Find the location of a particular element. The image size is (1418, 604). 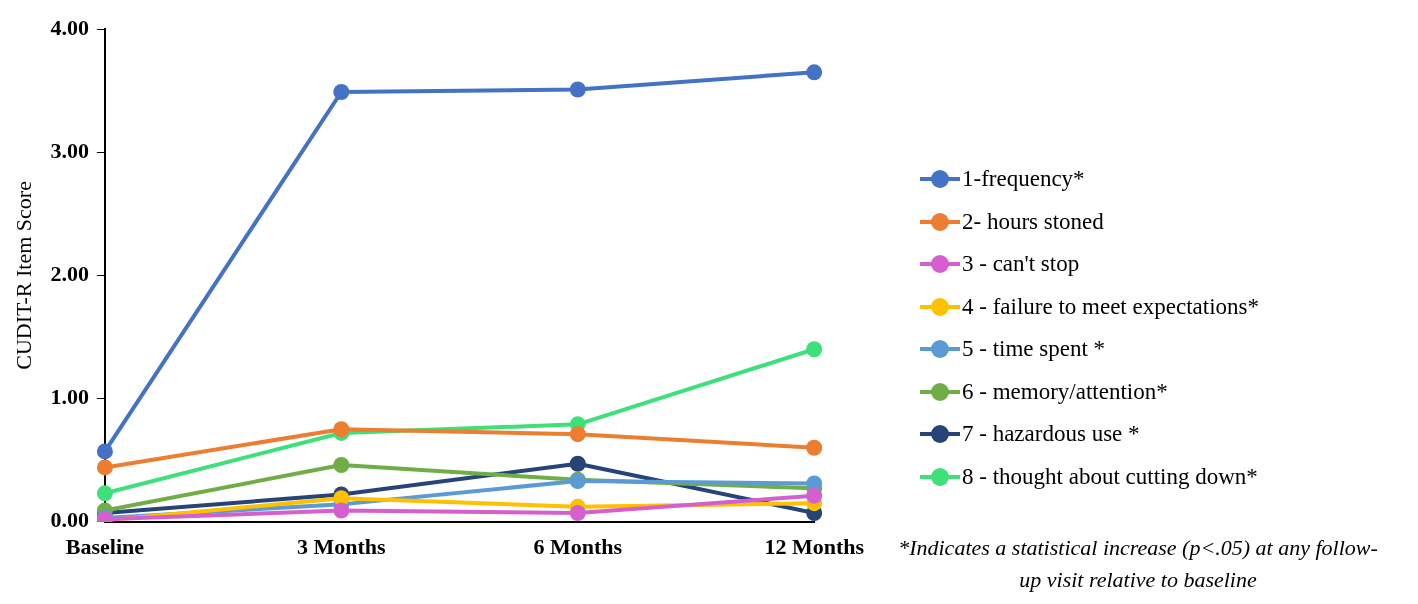

y-tick-label: 2.00 is located at coordinates (69, 274).